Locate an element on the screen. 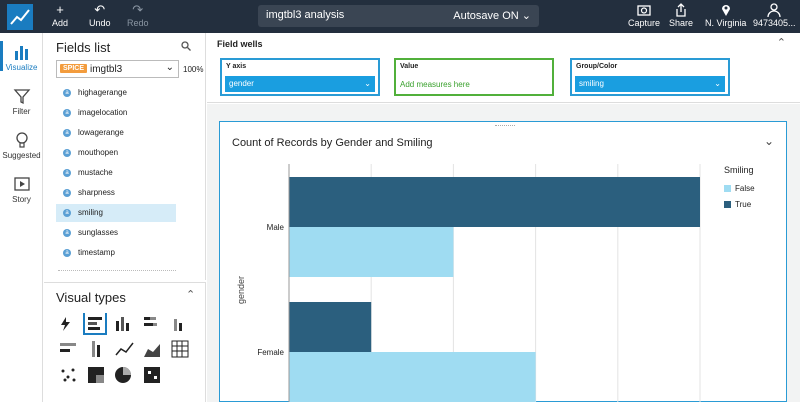 The height and width of the screenshot is (402, 800). visual-types-title: Visual types is located at coordinates (91, 297).